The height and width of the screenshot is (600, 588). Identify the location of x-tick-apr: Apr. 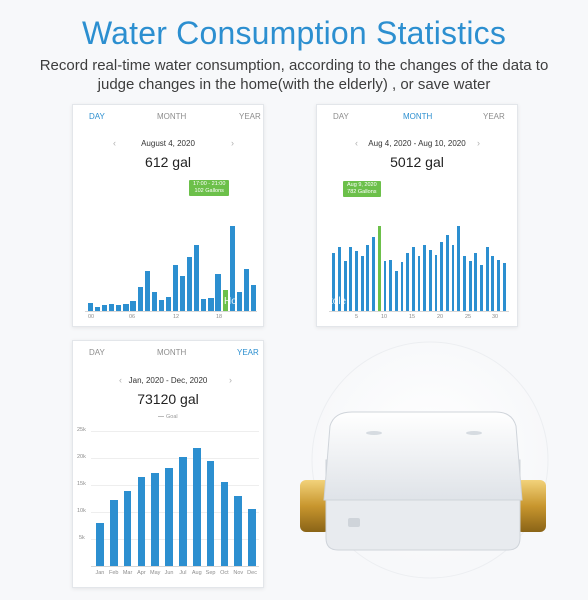
(141, 573).